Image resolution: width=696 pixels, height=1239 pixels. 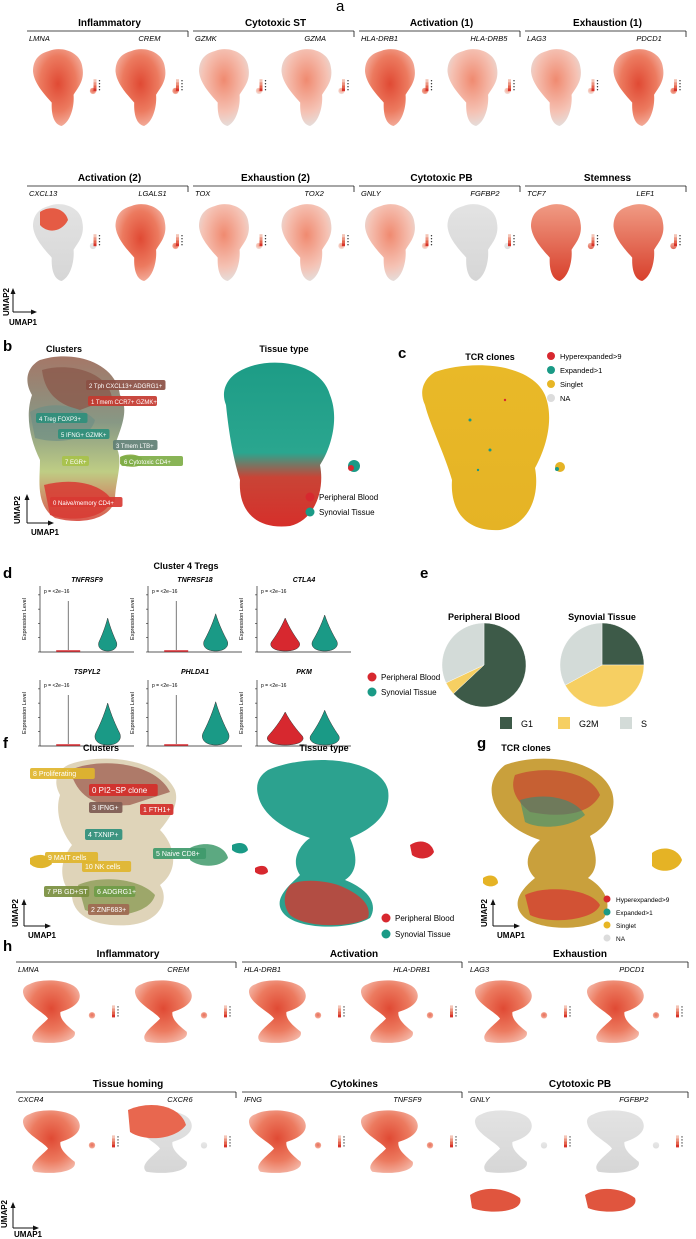 What do you see at coordinates (101, 748) in the screenshot?
I see `f-clusters-title: Clusters` at bounding box center [101, 748].